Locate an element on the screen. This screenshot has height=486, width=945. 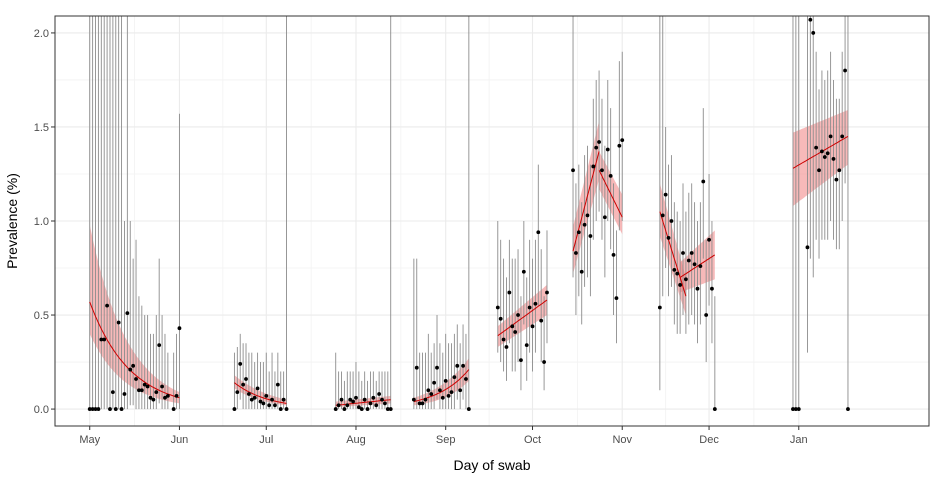
x-tick-label: Nov is located at coordinates (622, 440).